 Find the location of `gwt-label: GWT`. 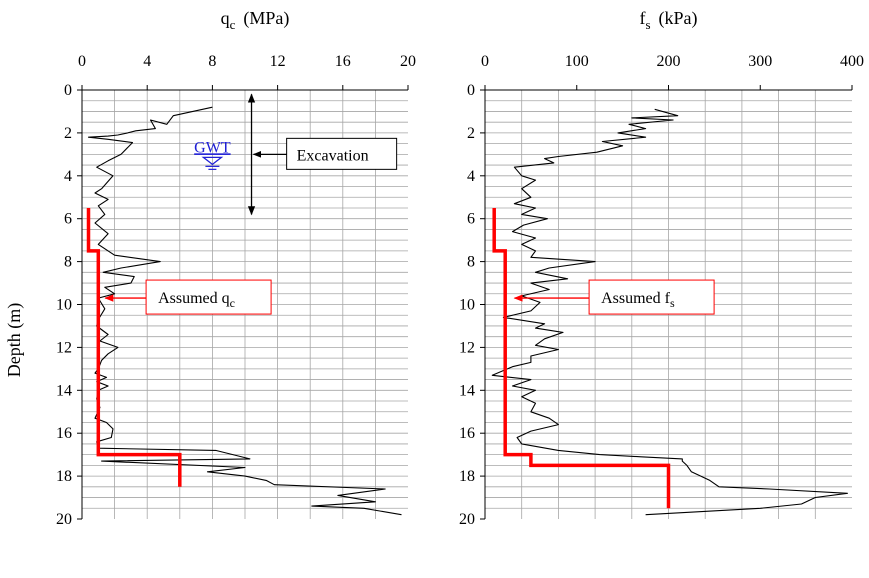

gwt-label: GWT is located at coordinates (212, 147).